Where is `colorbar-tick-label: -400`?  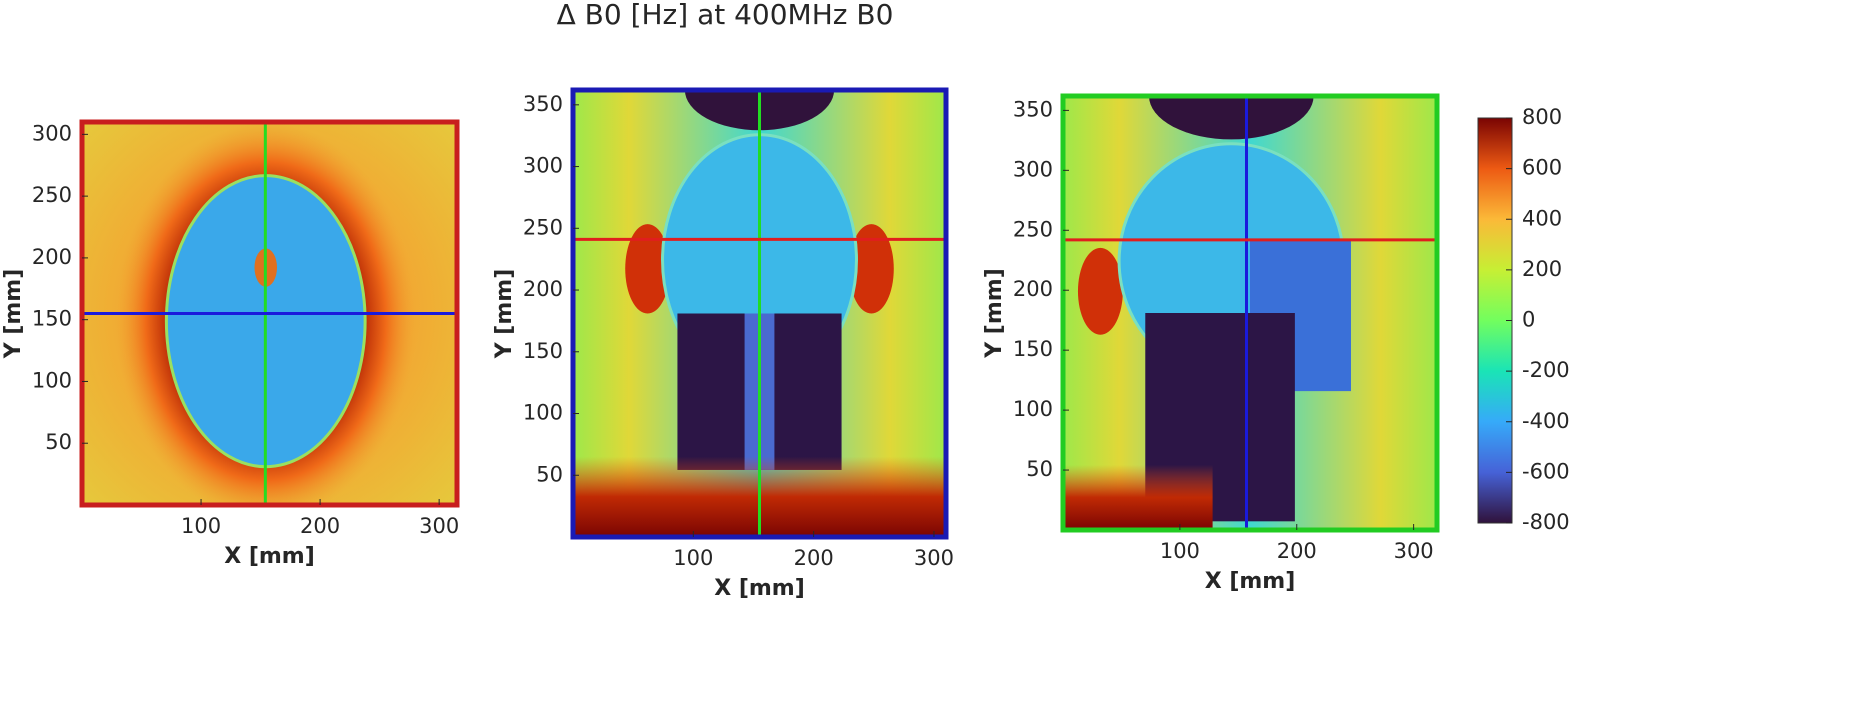
colorbar-tick-label: -400 is located at coordinates (1546, 421).